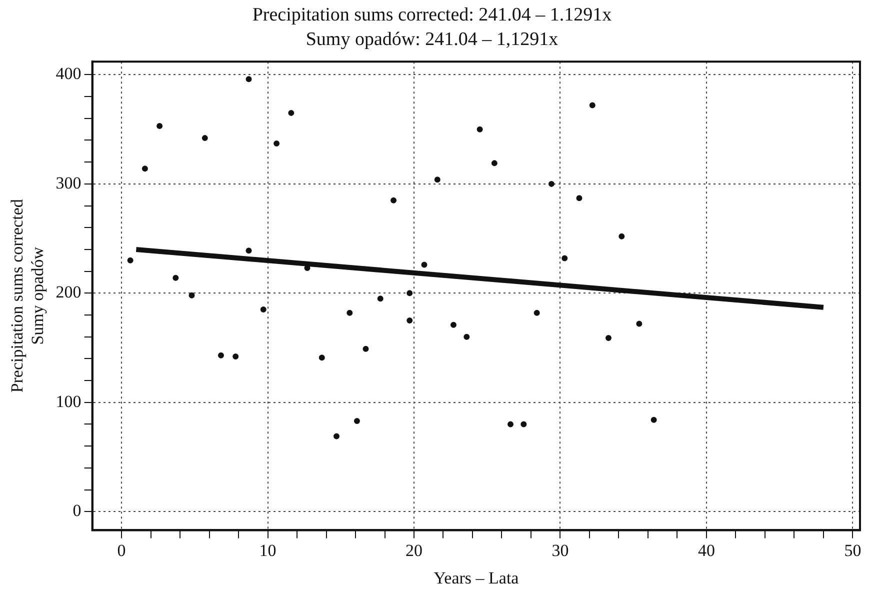 The height and width of the screenshot is (597, 884). I want to click on x-tick-label: 40, so click(706, 550).